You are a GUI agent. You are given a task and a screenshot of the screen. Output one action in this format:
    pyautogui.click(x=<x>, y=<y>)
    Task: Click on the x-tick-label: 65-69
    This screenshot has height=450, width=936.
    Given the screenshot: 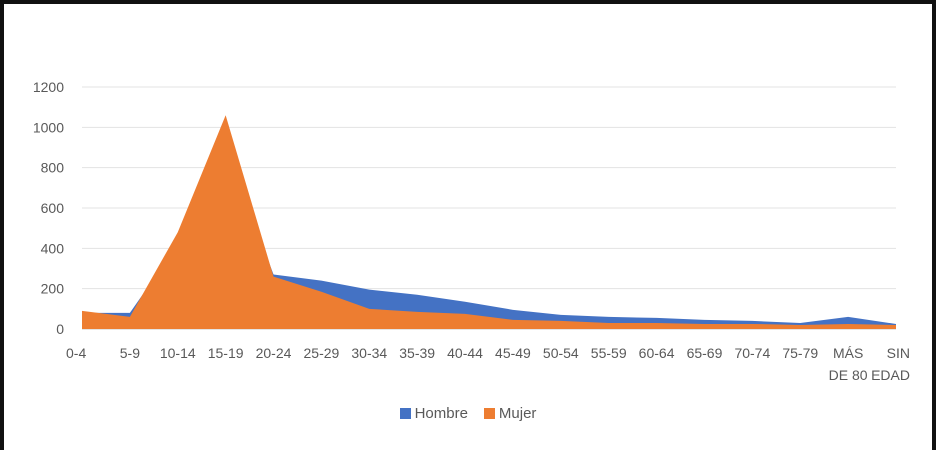 What is the action you would take?
    pyautogui.click(x=705, y=353)
    